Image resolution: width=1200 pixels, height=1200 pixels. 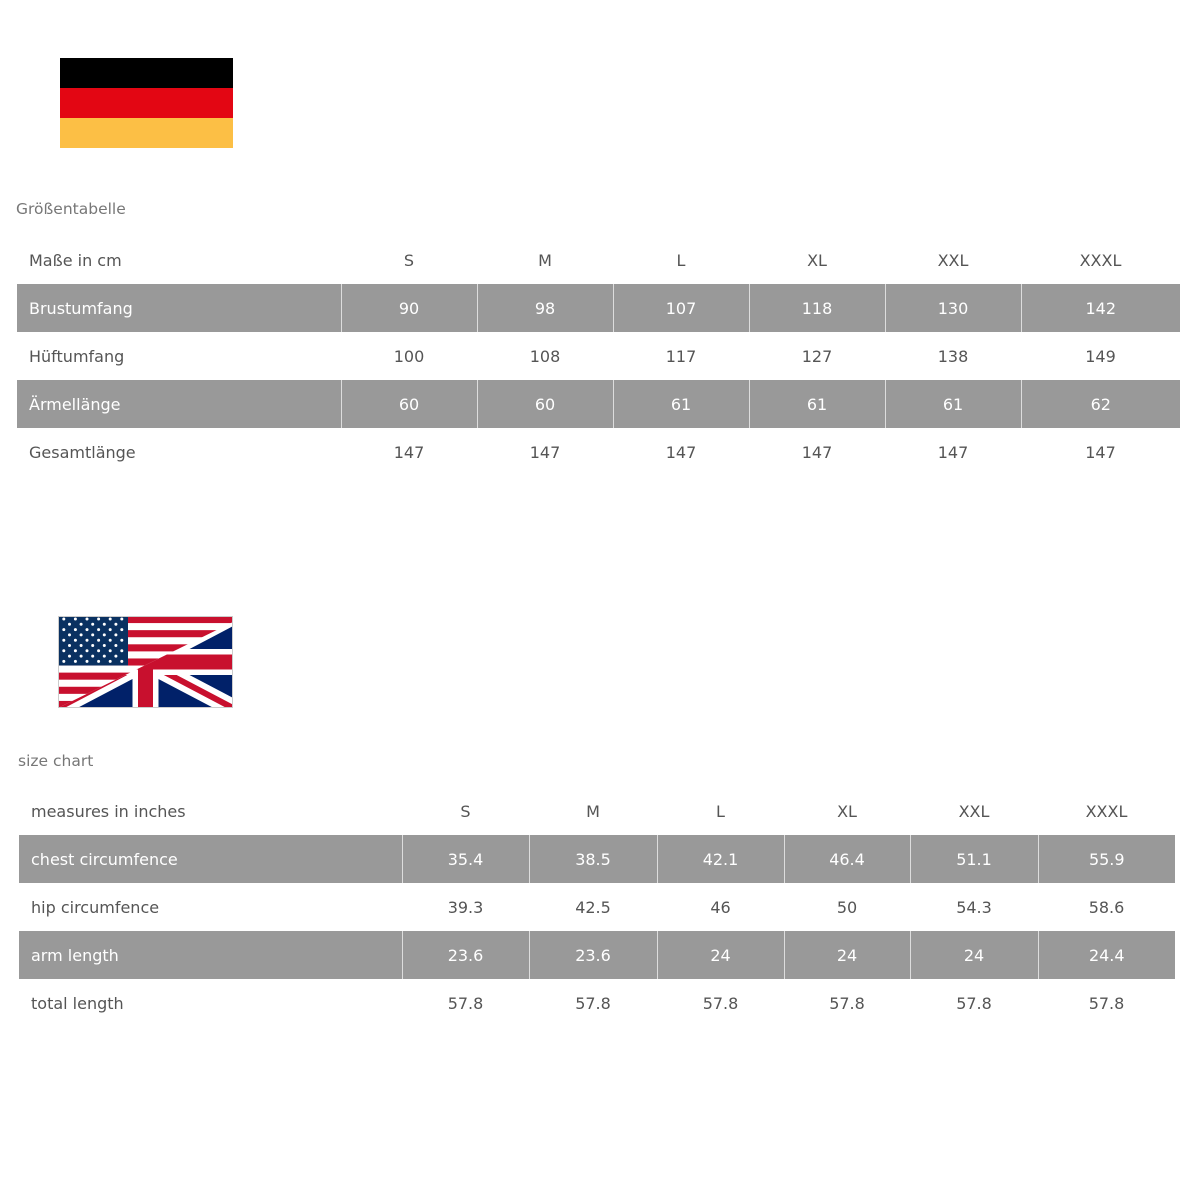 I want to click on value-cell: 107, so click(x=680, y=308).